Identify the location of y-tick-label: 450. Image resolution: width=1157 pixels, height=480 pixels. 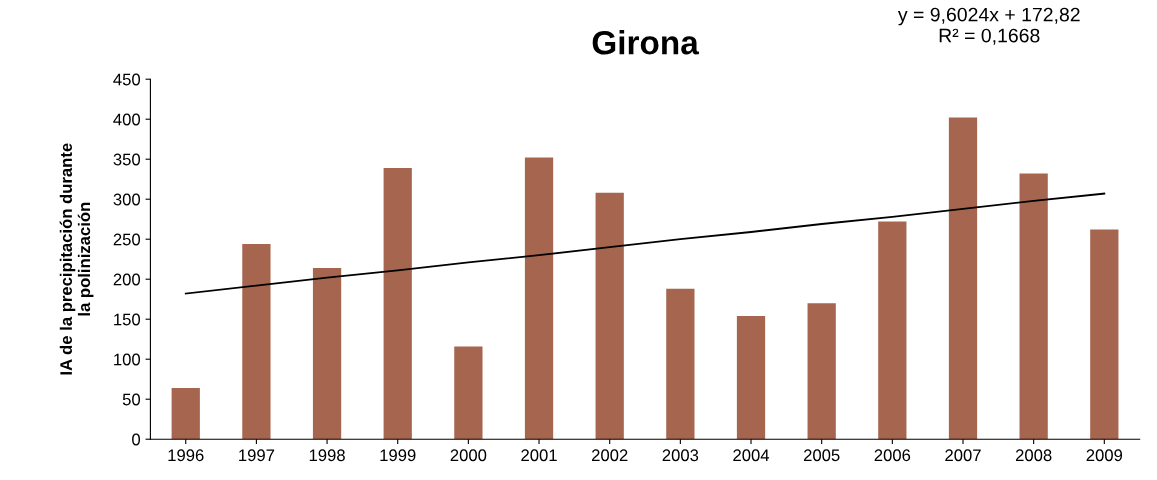
(127, 79).